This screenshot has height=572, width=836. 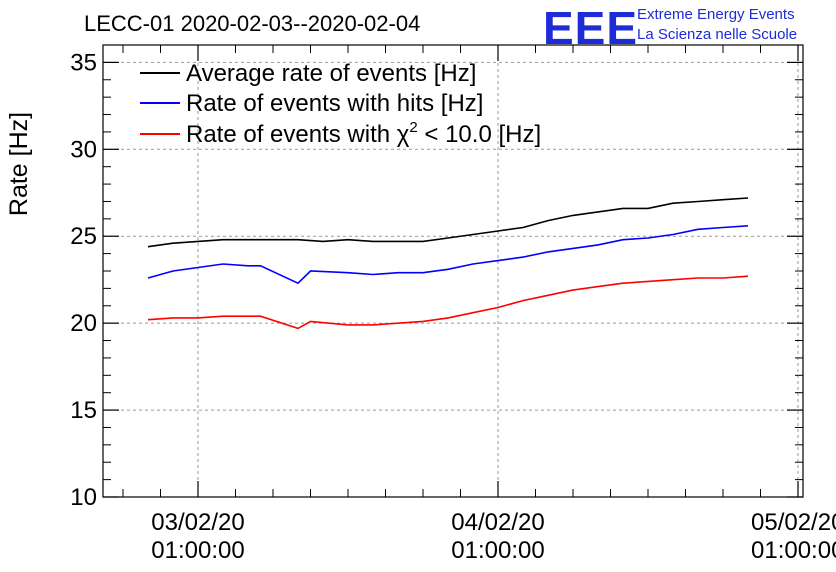 What do you see at coordinates (291, 134) in the screenshot?
I see `legend-chi2-prefix: Rate of events with` at bounding box center [291, 134].